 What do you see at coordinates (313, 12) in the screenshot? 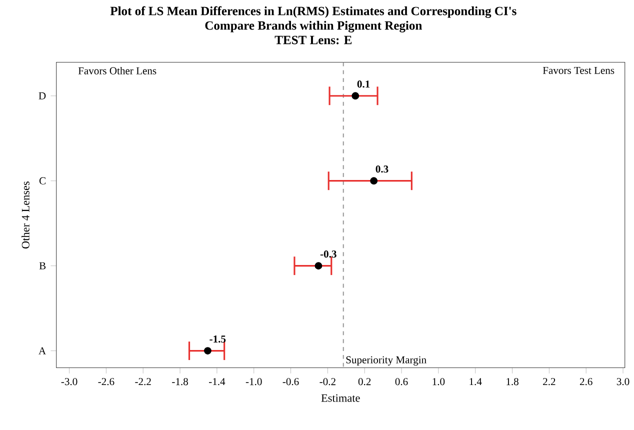
I see `chart-title: Plot of LS Mean Differences in Ln(RMS) Estimates and Corresponding CI's` at bounding box center [313, 12].